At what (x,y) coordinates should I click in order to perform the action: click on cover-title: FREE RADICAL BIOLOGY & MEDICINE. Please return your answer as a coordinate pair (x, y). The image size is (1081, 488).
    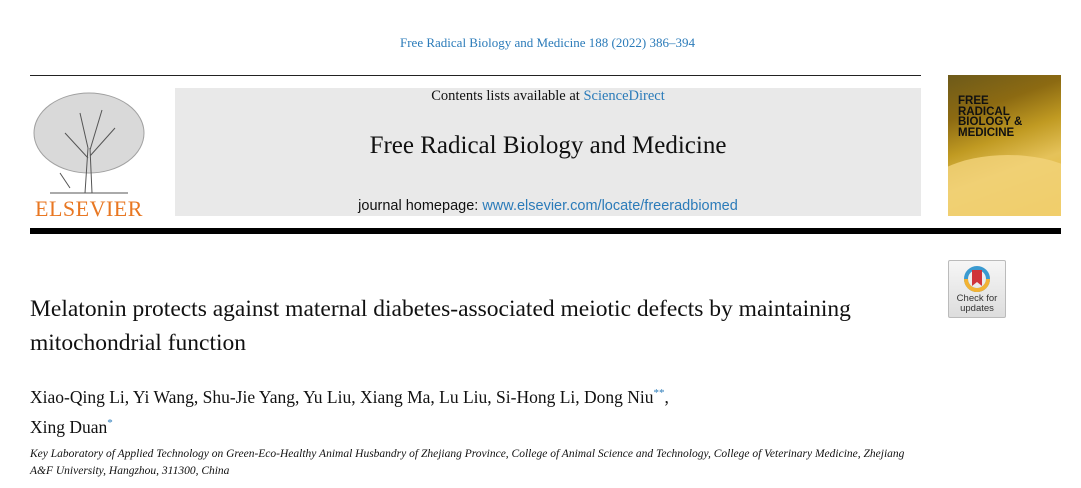
    Looking at the image, I should click on (990, 117).